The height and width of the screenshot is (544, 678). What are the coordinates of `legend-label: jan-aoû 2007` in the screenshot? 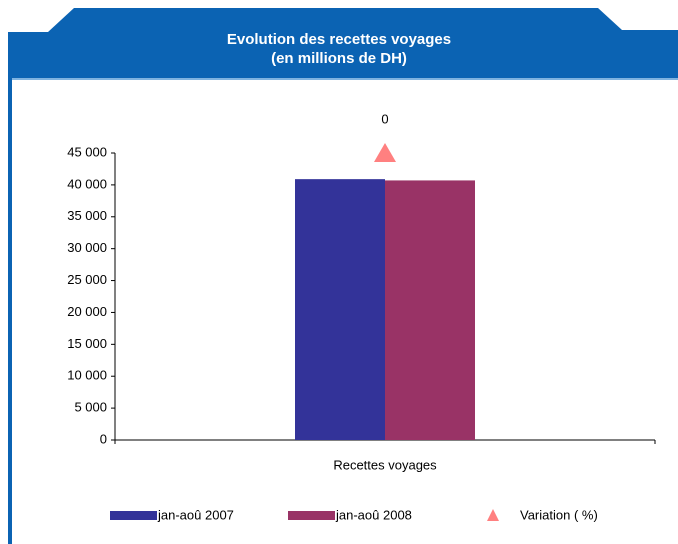 It's located at (195, 514).